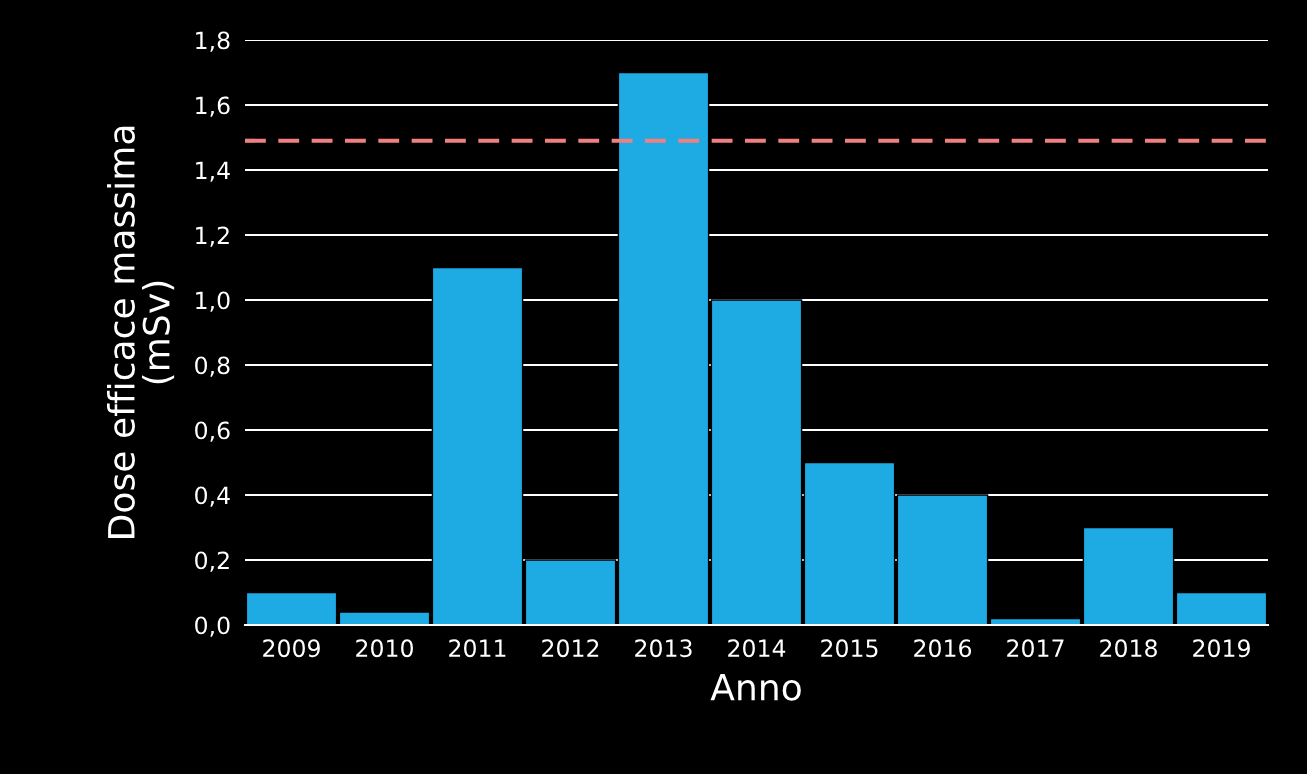 The width and height of the screenshot is (1307, 774). Describe the element at coordinates (384, 648) in the screenshot. I see `x-tick-label: 2010` at that location.